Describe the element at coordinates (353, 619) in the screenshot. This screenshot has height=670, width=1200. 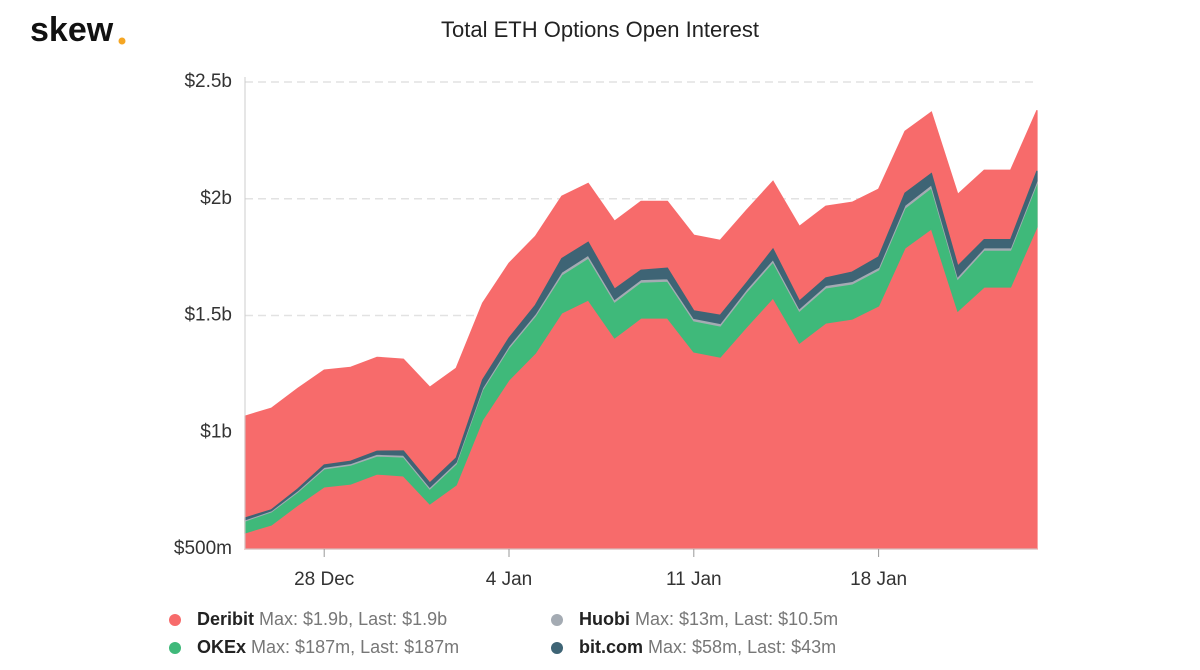
I see `legend-note: Max: $1.9b, Last: $1.9b` at that location.